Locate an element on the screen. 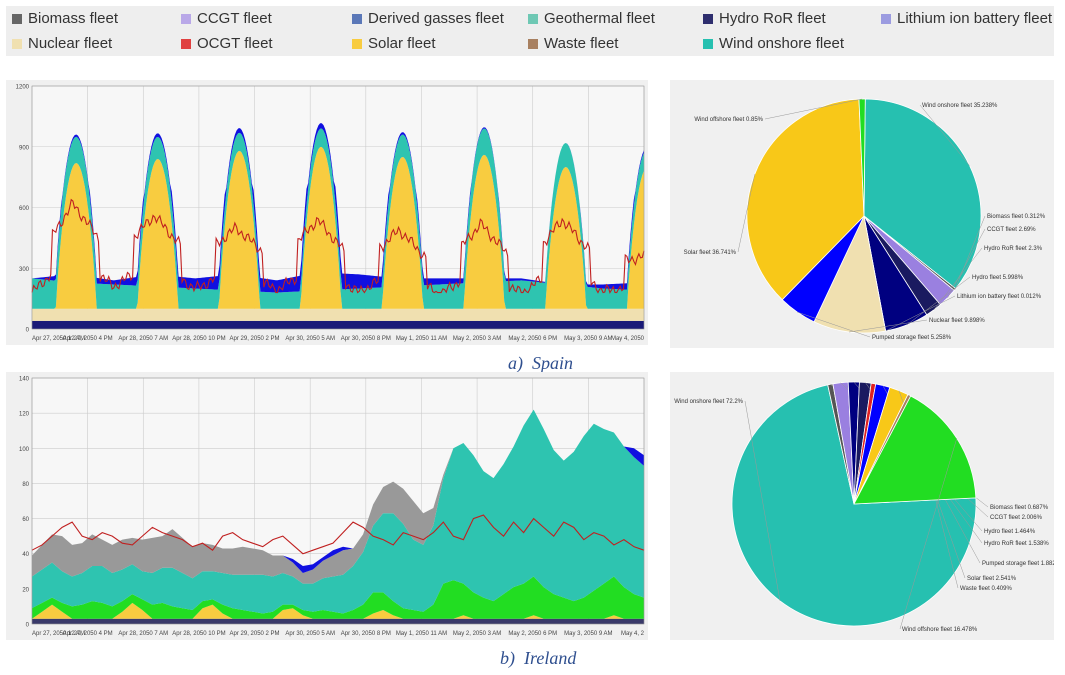 The image size is (1065, 675). y-tick-label: 20 is located at coordinates (25, 590).